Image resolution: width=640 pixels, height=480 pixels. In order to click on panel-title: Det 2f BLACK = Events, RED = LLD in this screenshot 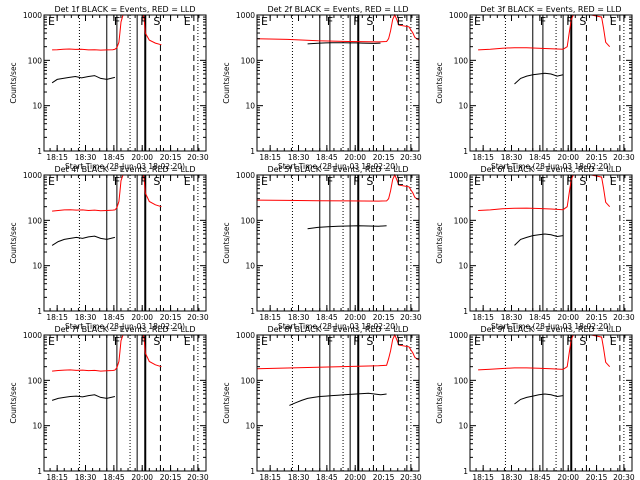, I will do `click(337, 9)`.